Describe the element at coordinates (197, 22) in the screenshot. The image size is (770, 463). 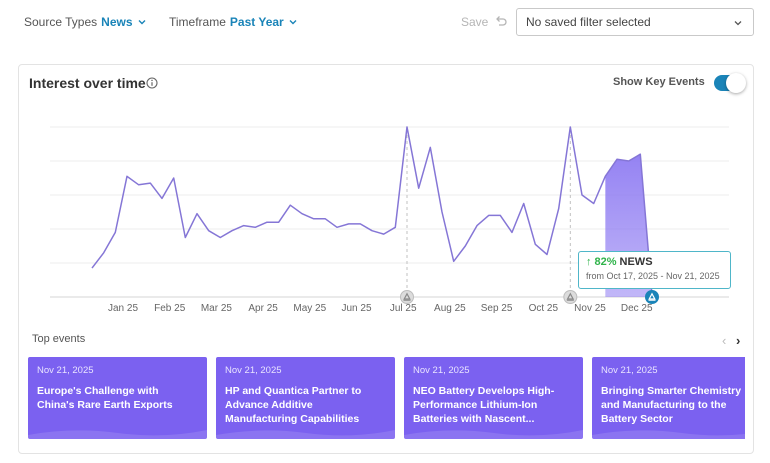
I see `timeframe-label: Timeframe` at that location.